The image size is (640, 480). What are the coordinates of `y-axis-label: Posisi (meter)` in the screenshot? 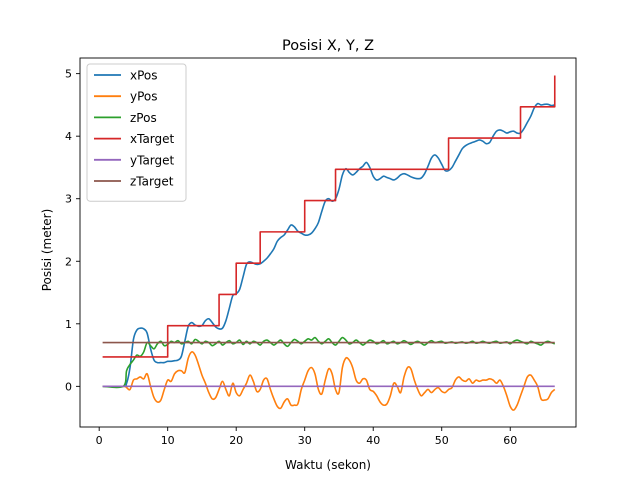 It's located at (47, 250).